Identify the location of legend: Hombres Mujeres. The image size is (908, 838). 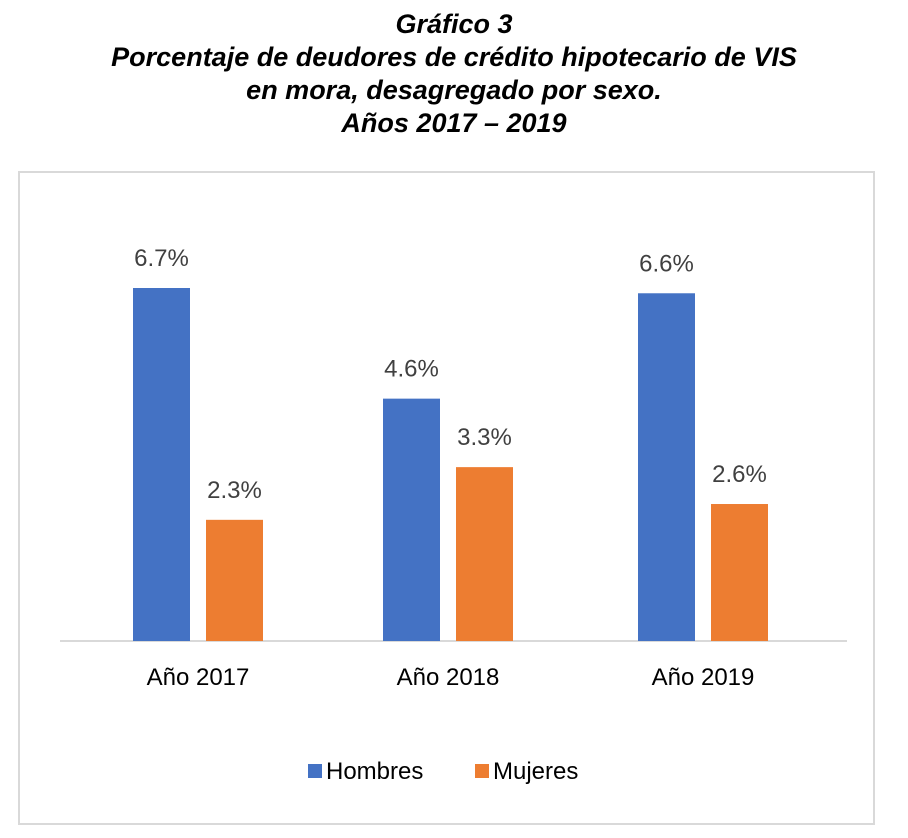
(443, 771).